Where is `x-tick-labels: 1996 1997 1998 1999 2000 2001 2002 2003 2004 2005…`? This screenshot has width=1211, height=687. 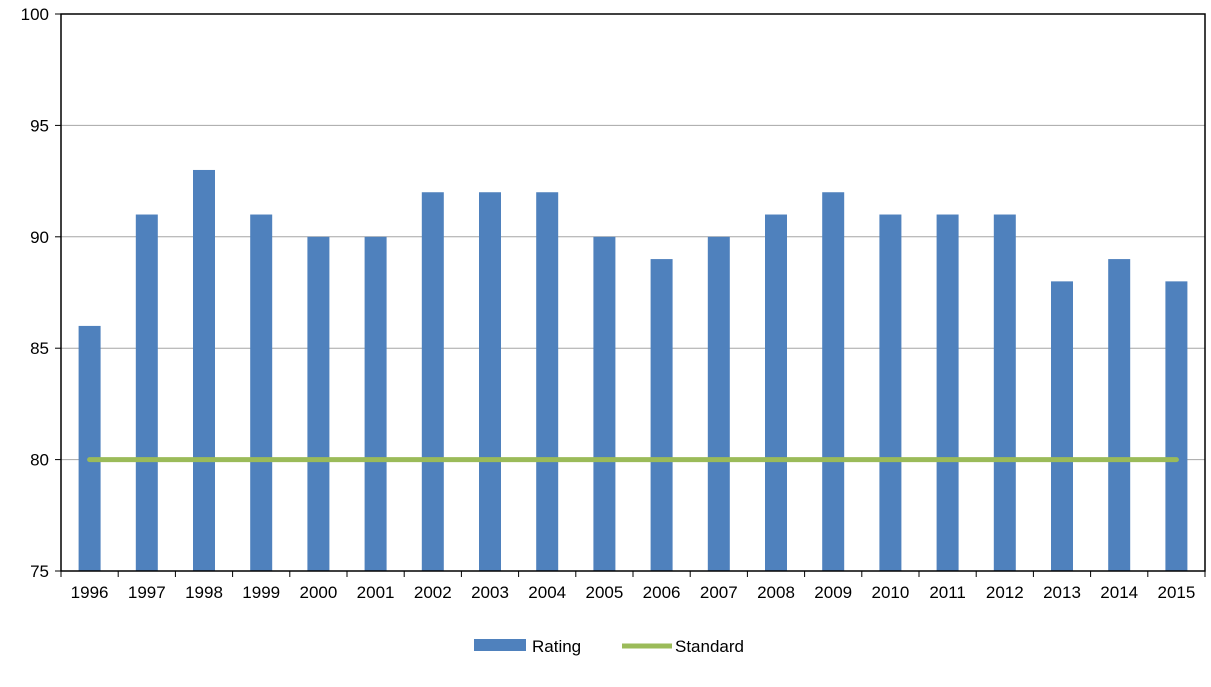 x-tick-labels: 1996 1997 1998 1999 2000 2001 2002 2003 2004 2005… is located at coordinates (633, 592).